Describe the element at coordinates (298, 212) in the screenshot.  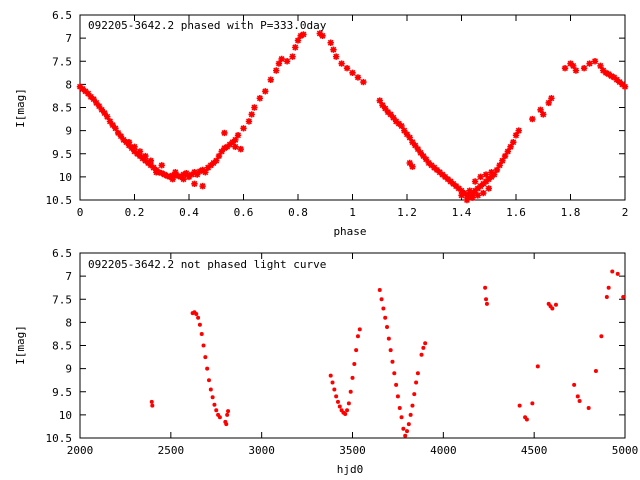
I see `x-tick-label: 0.8` at that location.